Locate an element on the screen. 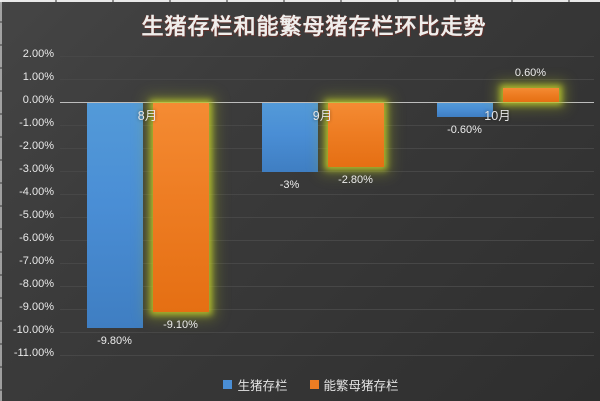  data-label: -0.60% is located at coordinates (464, 129).